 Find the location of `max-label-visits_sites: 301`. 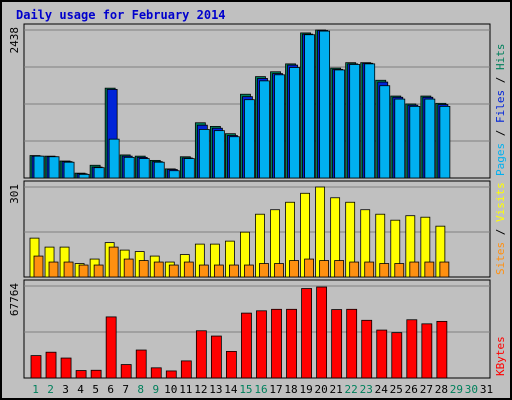

max-label-visits_sites: 301 is located at coordinates (14, 194).